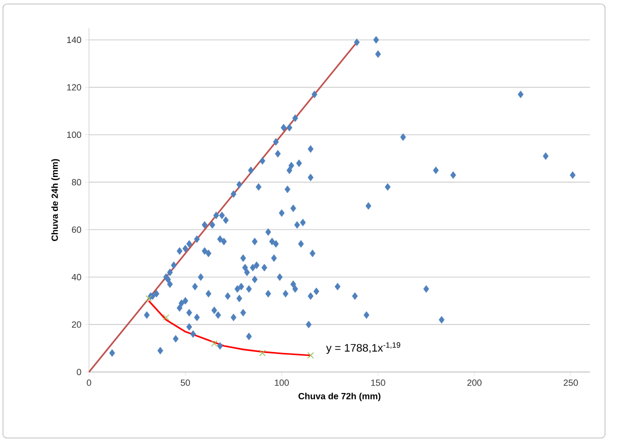 This screenshot has width=619, height=441. I want to click on x-tick-label: 250, so click(571, 383).